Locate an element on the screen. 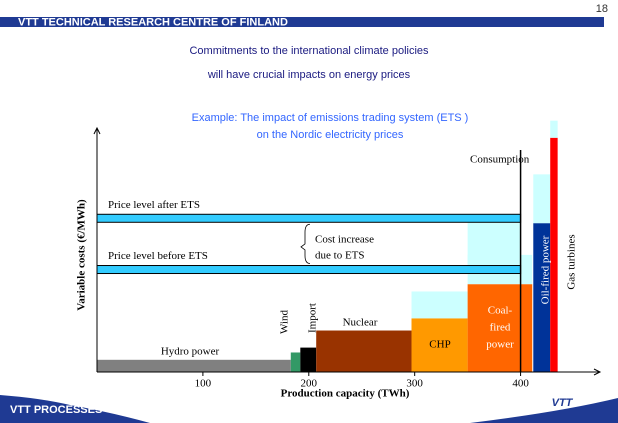  logo: VTT is located at coordinates (563, 403).